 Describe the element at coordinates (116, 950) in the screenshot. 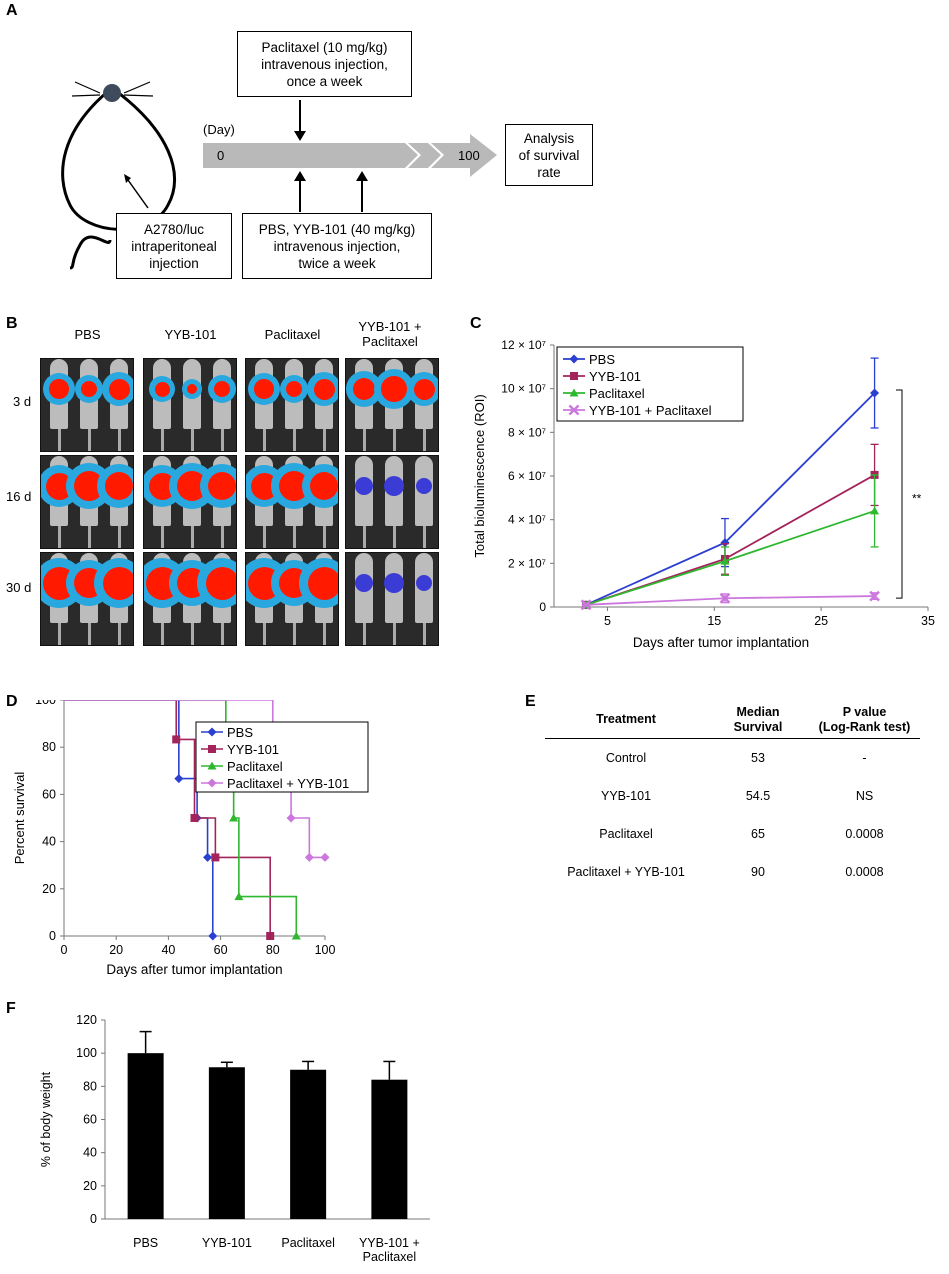

I see `x-tick-label: 20` at that location.